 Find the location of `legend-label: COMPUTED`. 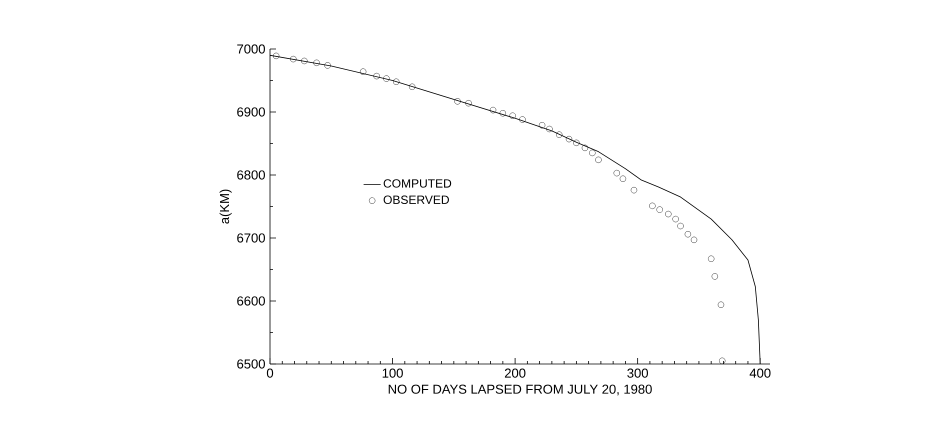

legend-label: COMPUTED is located at coordinates (418, 183).